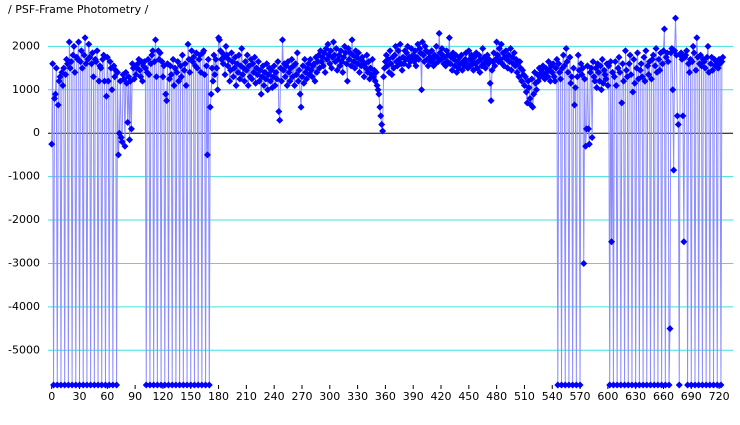 The height and width of the screenshot is (425, 740). What do you see at coordinates (135, 396) in the screenshot?
I see `x-tick-label: 90` at bounding box center [135, 396].